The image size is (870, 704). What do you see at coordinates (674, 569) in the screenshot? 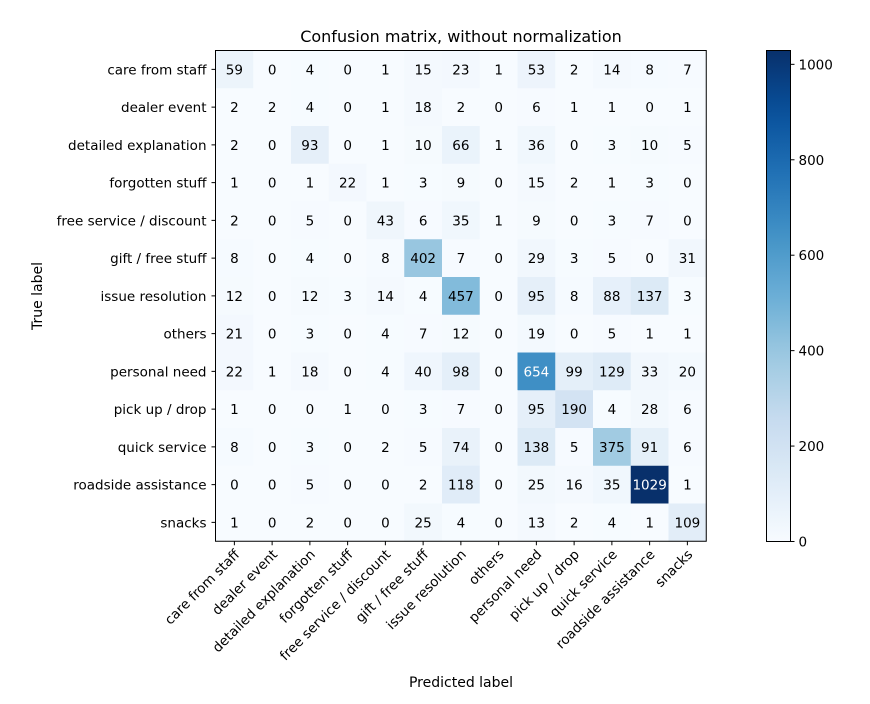
I see `x-tick-label: snacks` at bounding box center [674, 569].